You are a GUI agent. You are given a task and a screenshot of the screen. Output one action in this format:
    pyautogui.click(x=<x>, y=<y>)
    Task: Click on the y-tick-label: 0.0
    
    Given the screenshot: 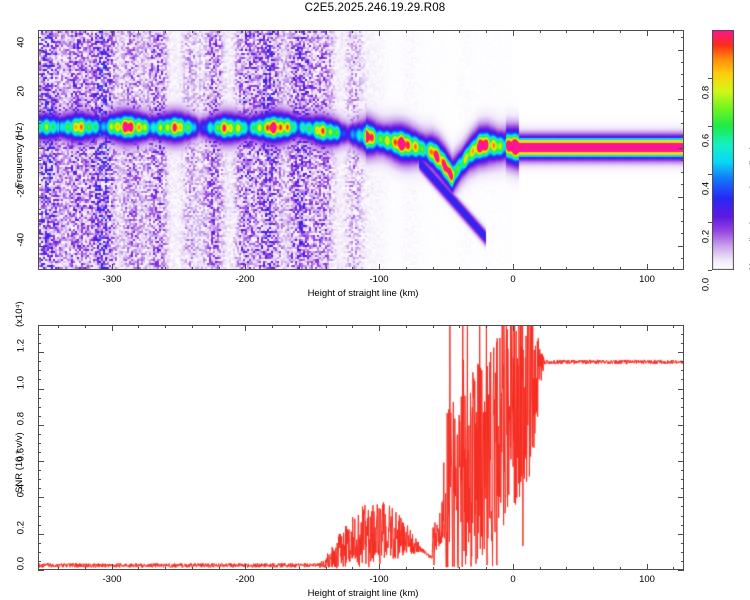 What is the action you would take?
    pyautogui.click(x=21, y=564)
    